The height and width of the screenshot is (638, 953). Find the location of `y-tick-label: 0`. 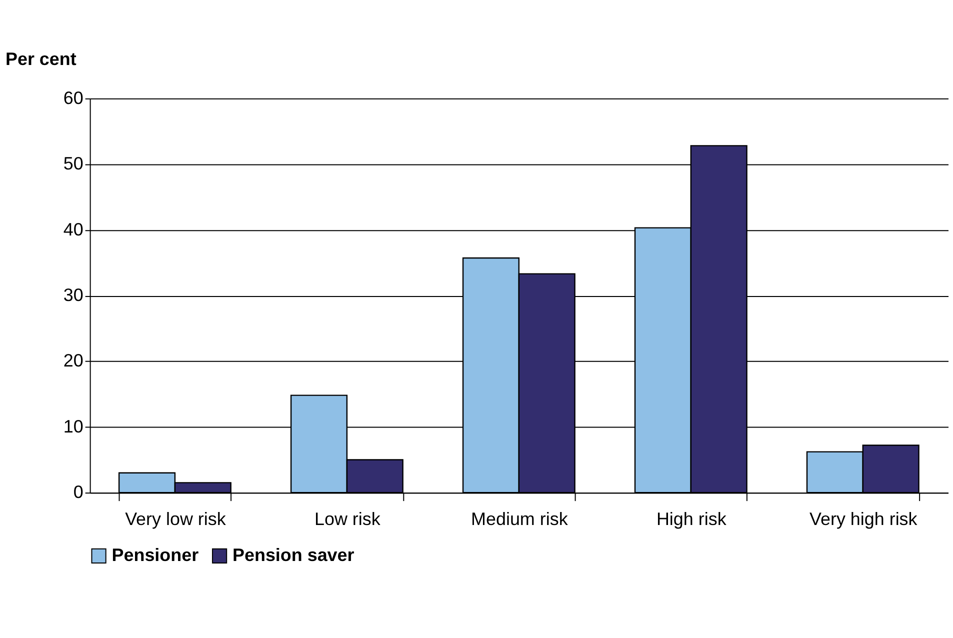

y-tick-label: 0 is located at coordinates (78, 492).